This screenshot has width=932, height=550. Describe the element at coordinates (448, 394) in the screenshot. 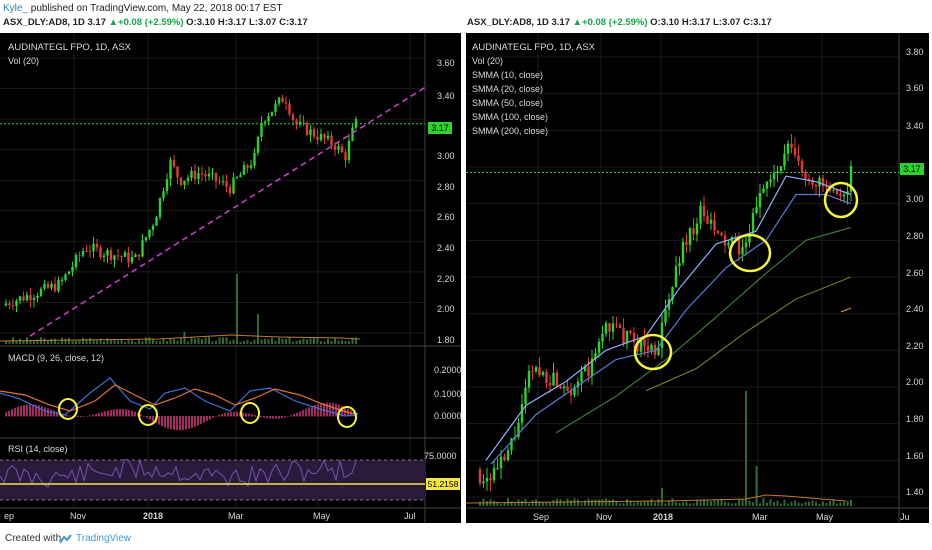

I see `macd-tick: 0.1000` at that location.